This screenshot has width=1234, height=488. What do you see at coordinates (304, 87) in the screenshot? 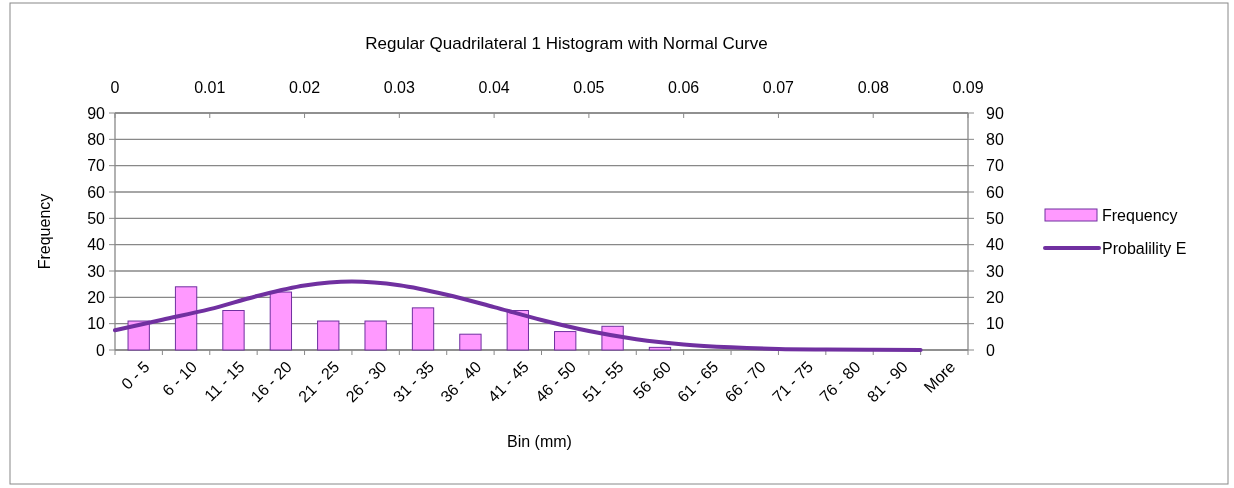
I see `x2-tick-label: 0.02` at bounding box center [304, 87].